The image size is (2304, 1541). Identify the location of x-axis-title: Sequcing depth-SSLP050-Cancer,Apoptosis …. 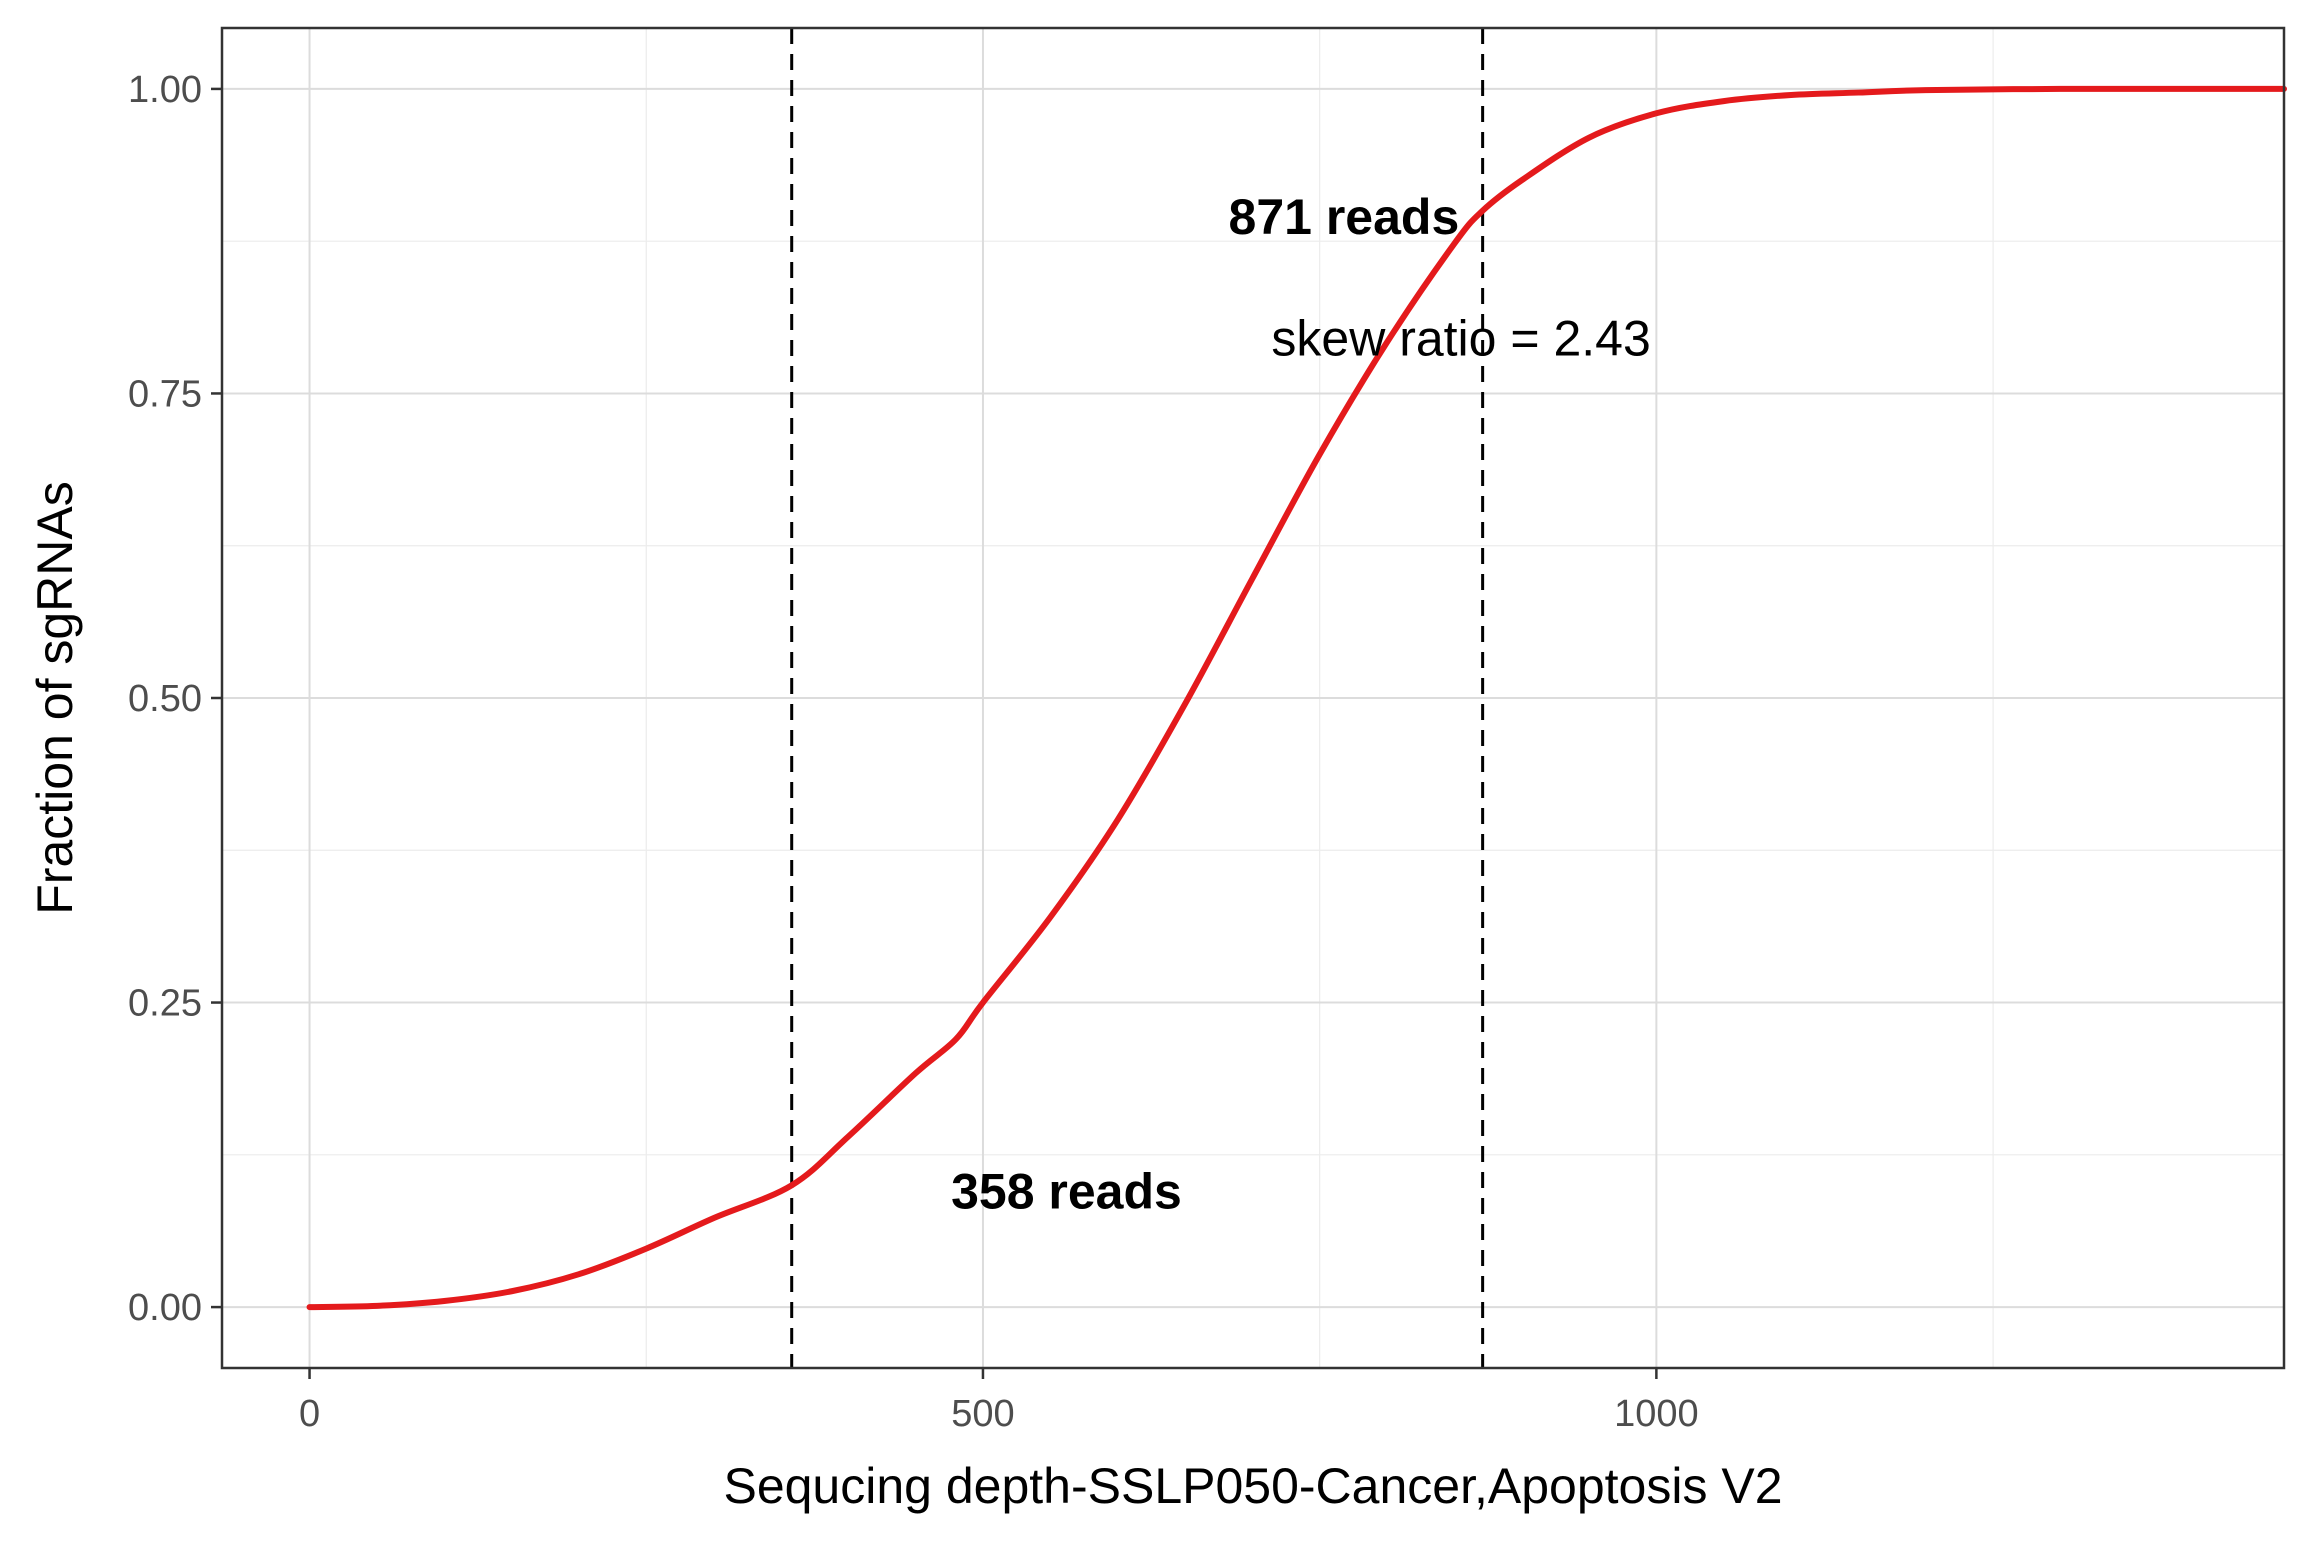
(1252, 1486).